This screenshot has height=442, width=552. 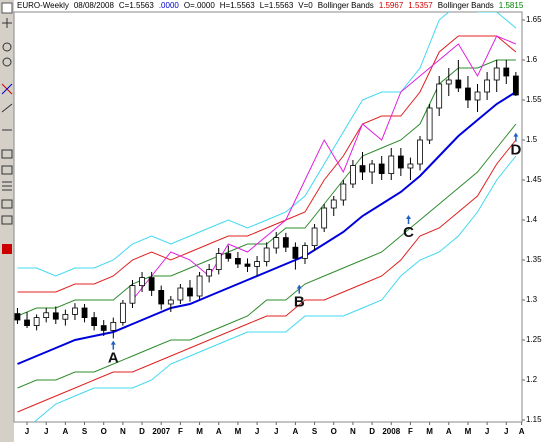 I want to click on header-item: .0000, so click(x=169, y=5).